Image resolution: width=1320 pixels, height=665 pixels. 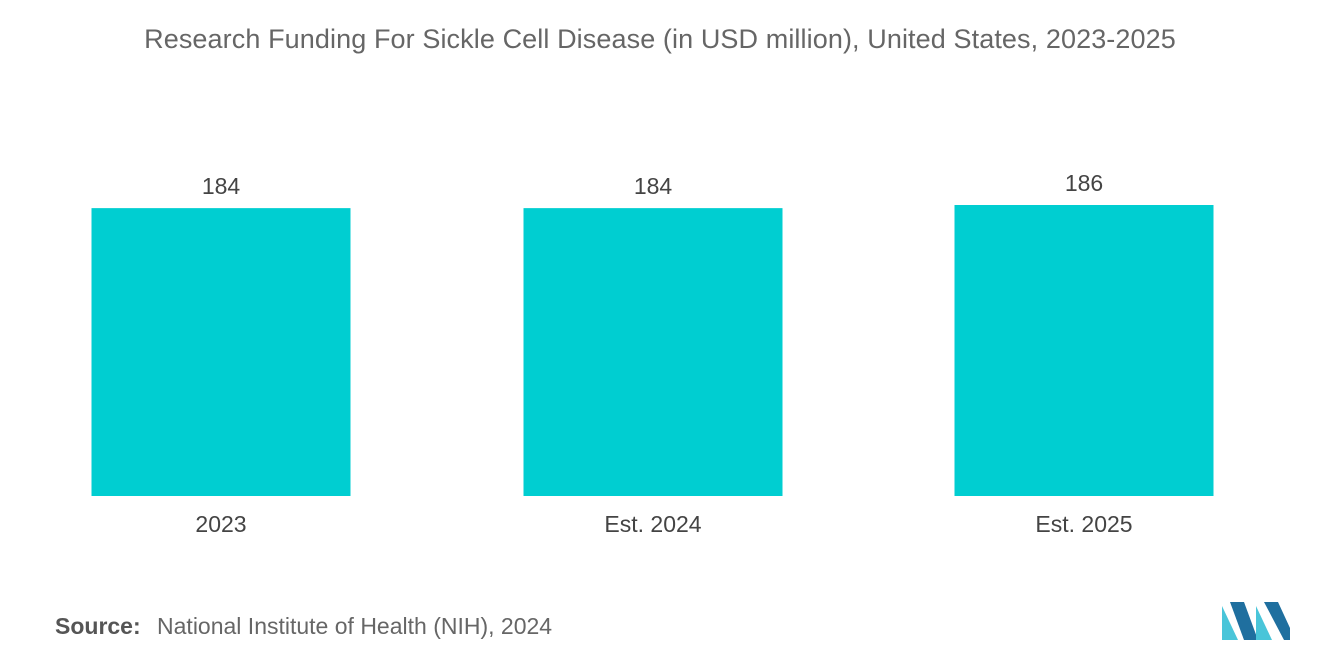 What do you see at coordinates (1264, 623) in the screenshot?
I see `logo-shape-right-light` at bounding box center [1264, 623].